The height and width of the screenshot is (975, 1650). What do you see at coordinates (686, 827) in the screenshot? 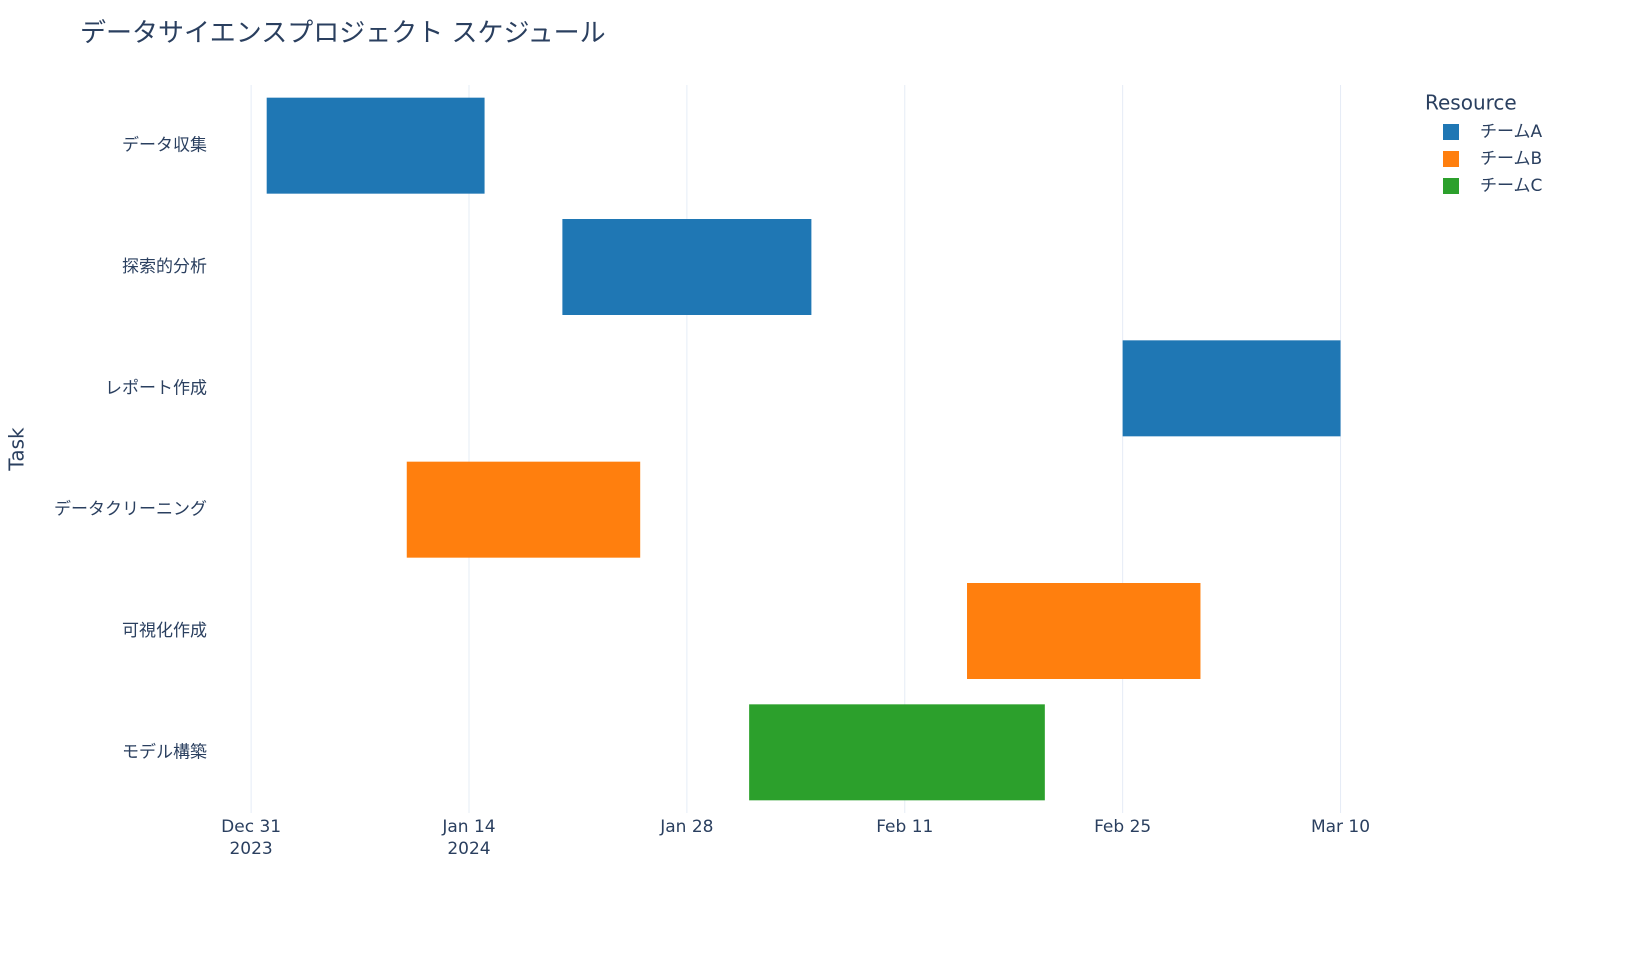
I see `x-tick-label: Jan 28` at bounding box center [686, 827].